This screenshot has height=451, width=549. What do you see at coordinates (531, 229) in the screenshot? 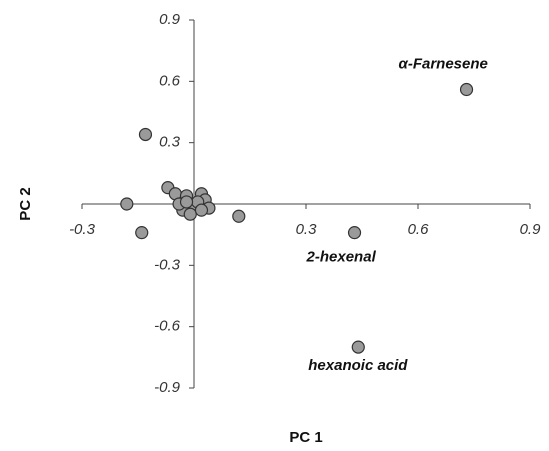
I see `x-tick-label: 0.9` at bounding box center [531, 229].